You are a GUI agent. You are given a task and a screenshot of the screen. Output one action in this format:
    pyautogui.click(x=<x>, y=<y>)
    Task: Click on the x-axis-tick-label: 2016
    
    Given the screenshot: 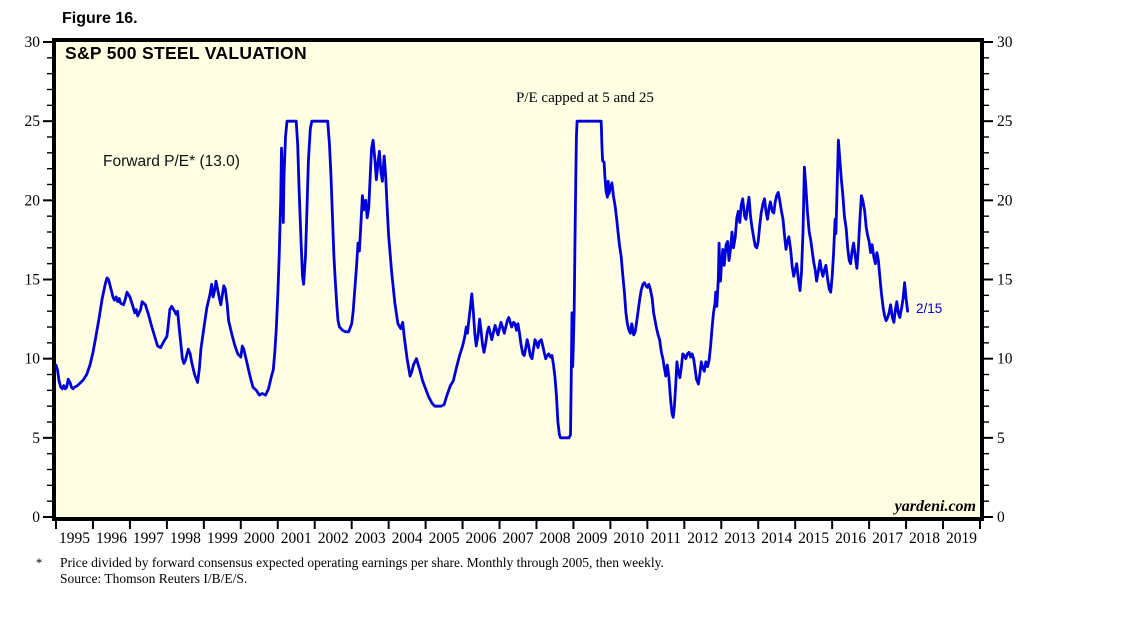 What is the action you would take?
    pyautogui.click(x=850, y=538)
    